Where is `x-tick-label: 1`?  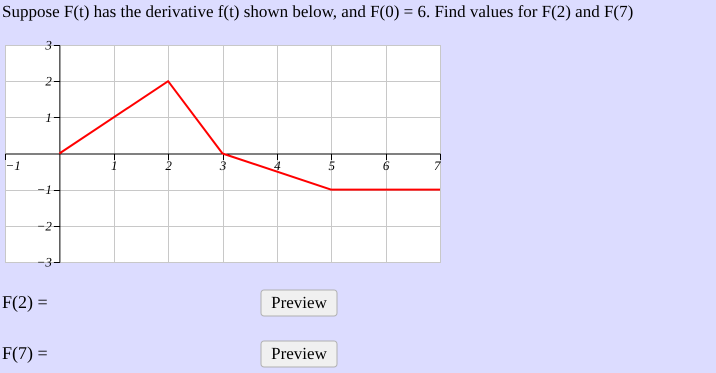 x-tick-label: 1 is located at coordinates (114, 165).